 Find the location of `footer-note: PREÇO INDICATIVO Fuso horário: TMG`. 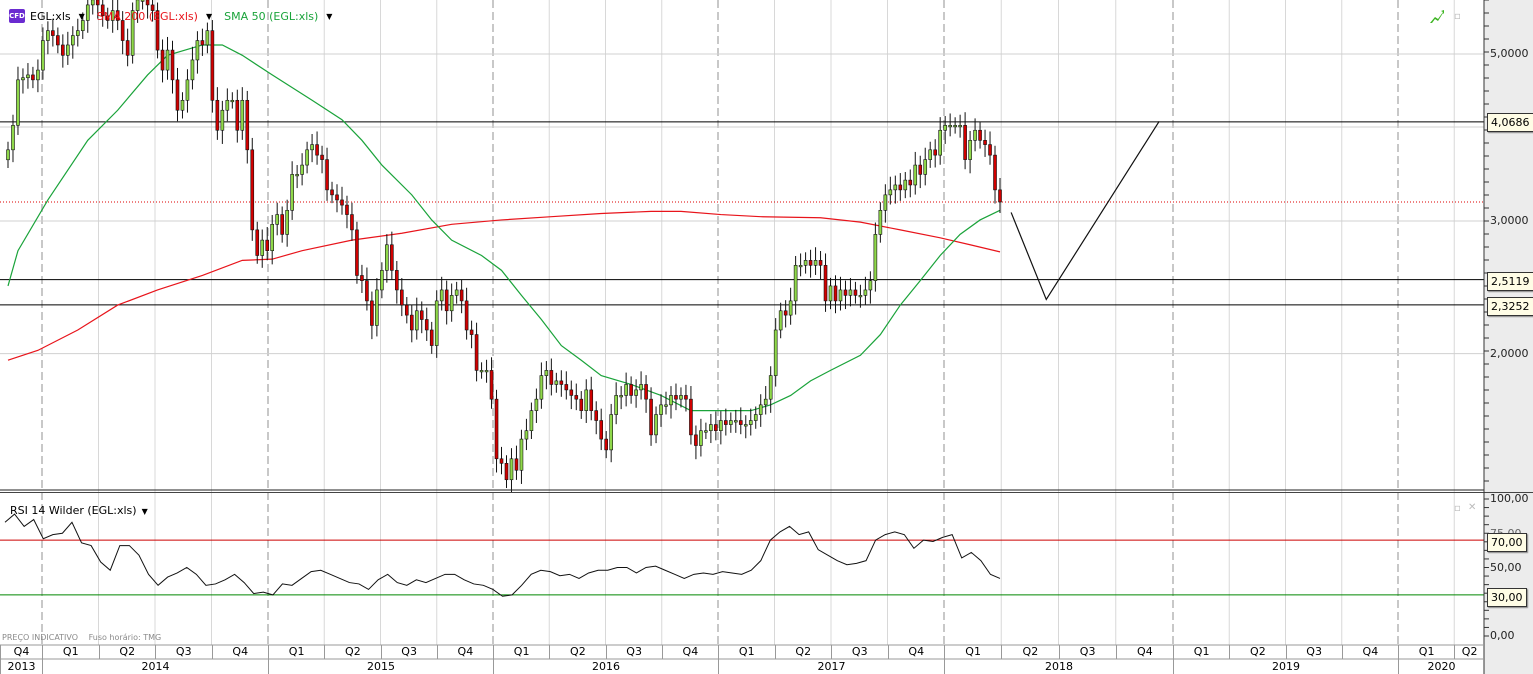

footer-note: PREÇO INDICATIVO Fuso horário: TMG is located at coordinates (85, 637).